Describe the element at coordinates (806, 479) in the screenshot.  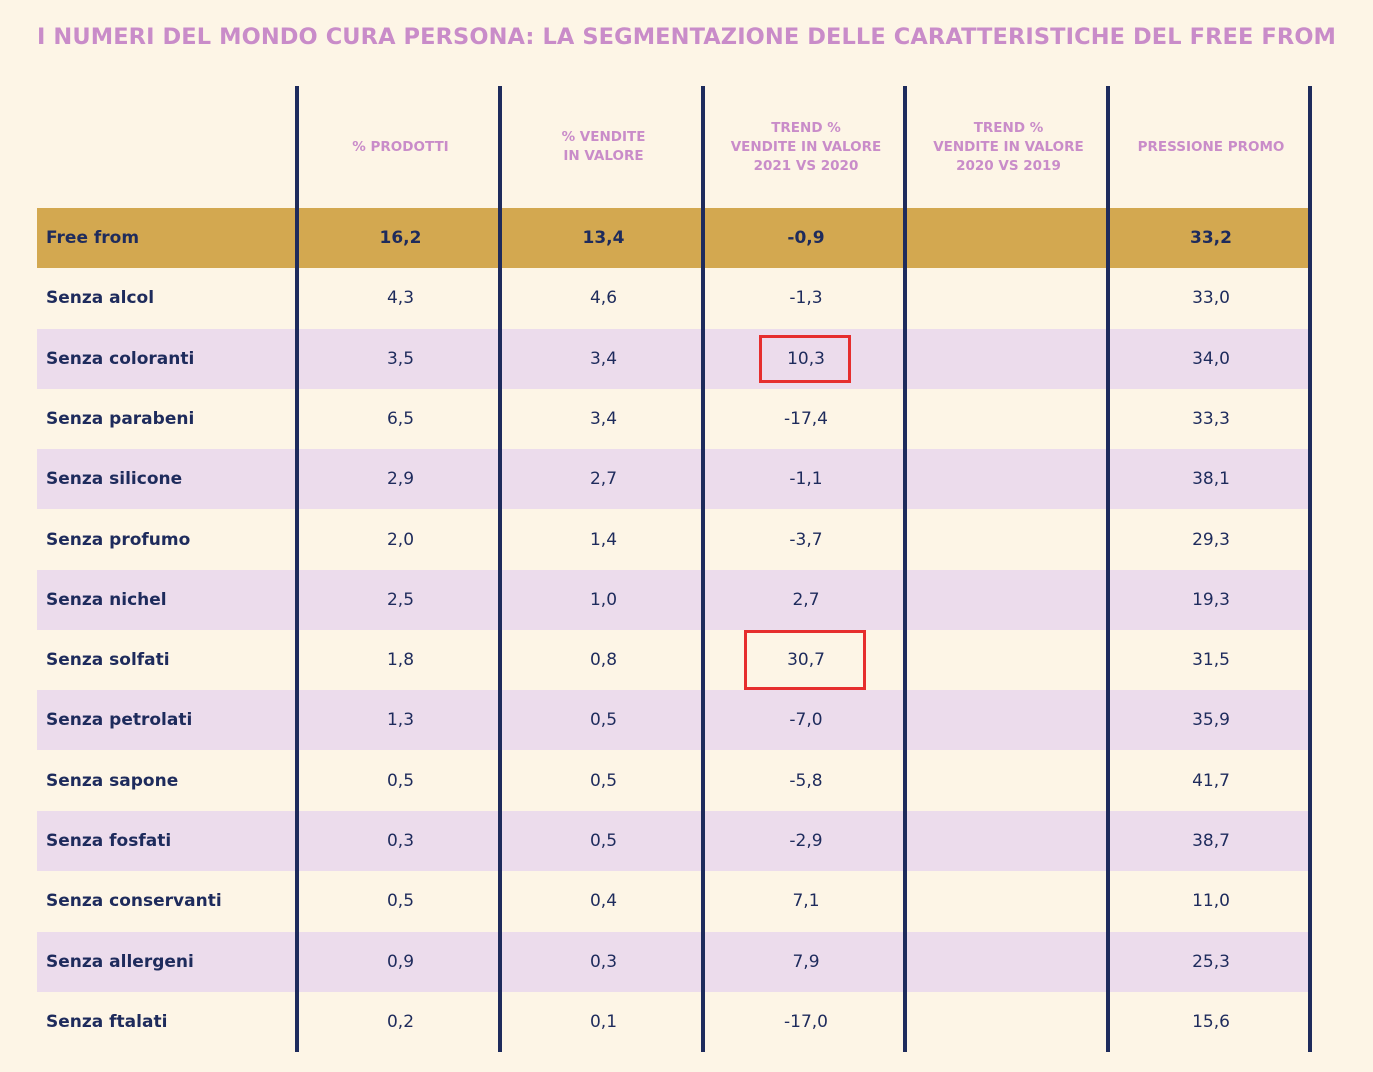
I see `table-cell-col-3: -1,1` at that location.